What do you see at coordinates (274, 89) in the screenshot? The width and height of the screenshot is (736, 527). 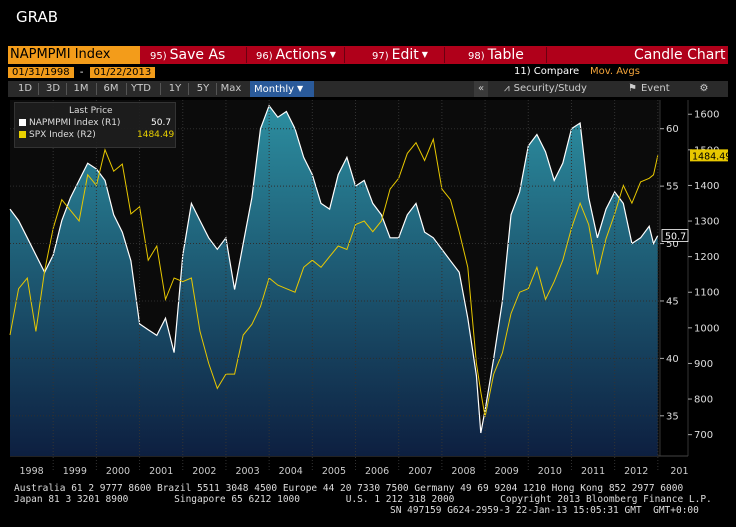 I see `period-value: Monthly` at bounding box center [274, 89].